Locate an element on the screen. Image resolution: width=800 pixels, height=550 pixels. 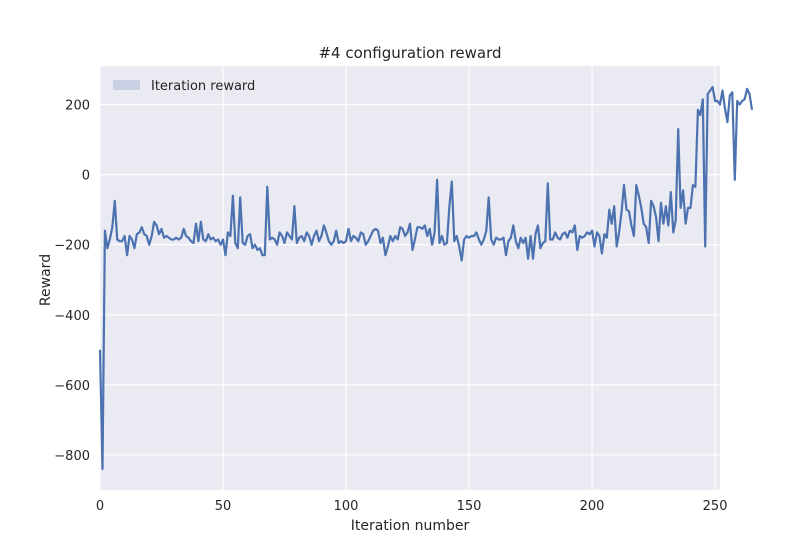
y-tick-label: 200 is located at coordinates (77, 106).